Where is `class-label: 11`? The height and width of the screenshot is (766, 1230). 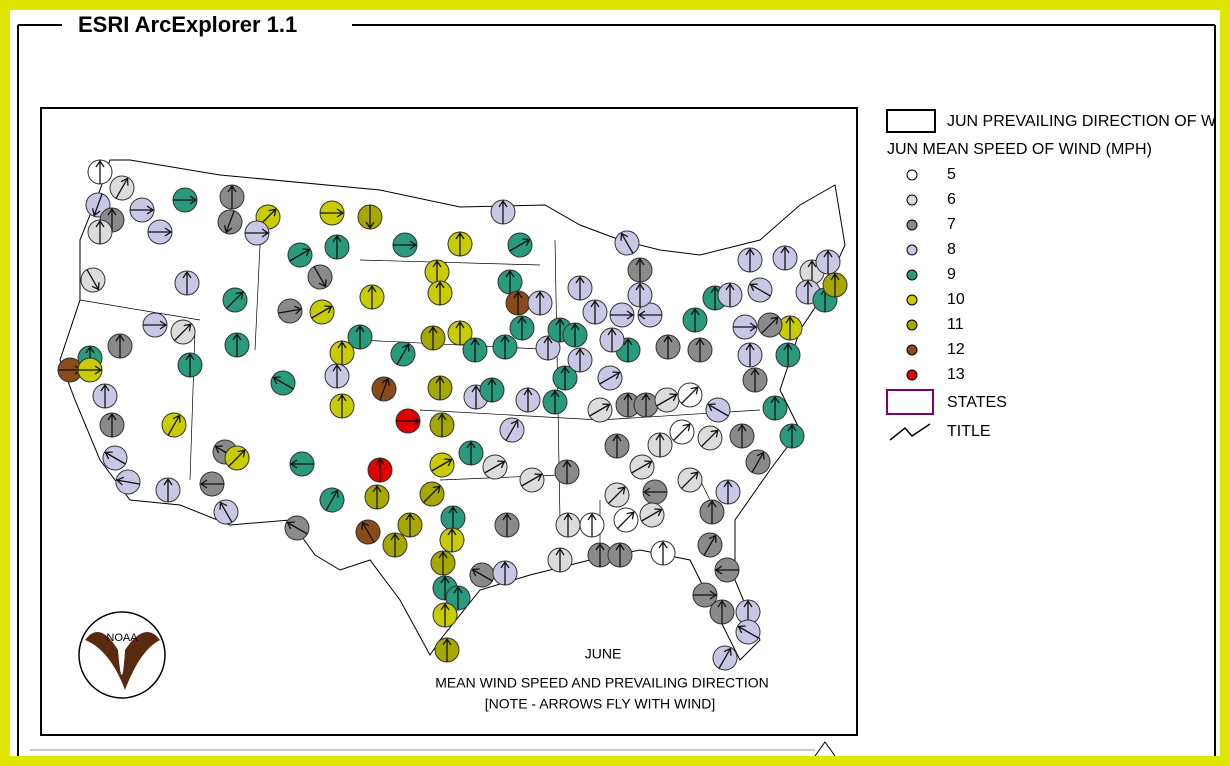 class-label: 11 is located at coordinates (955, 324).